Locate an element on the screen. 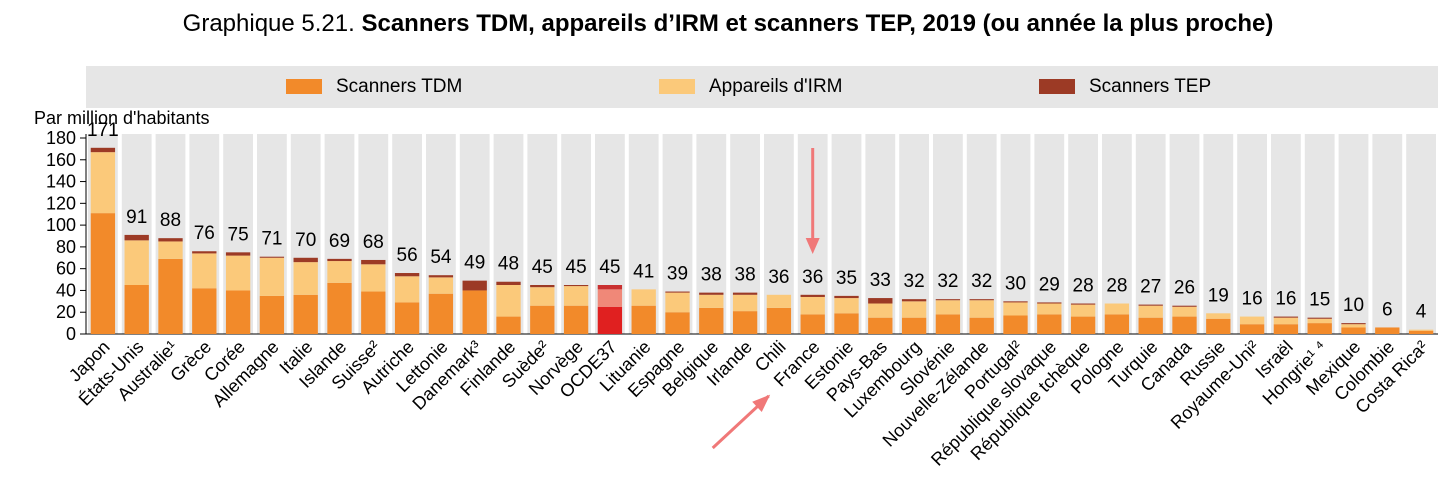 This screenshot has height=484, width=1456. data-label: 6 is located at coordinates (1387, 309).